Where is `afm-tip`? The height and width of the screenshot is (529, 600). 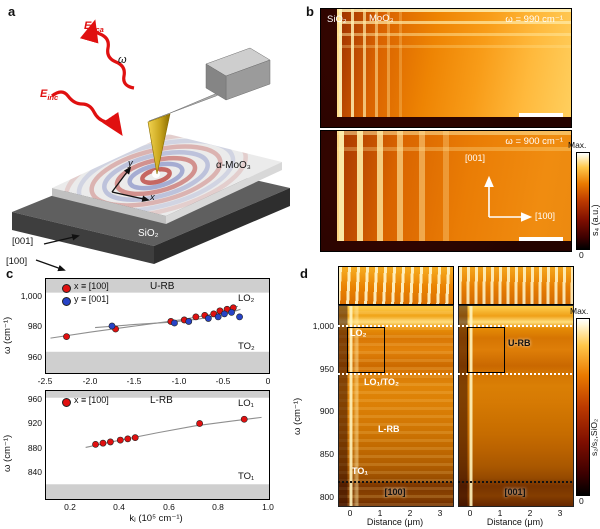 afm-tip is located at coordinates (209, 111).